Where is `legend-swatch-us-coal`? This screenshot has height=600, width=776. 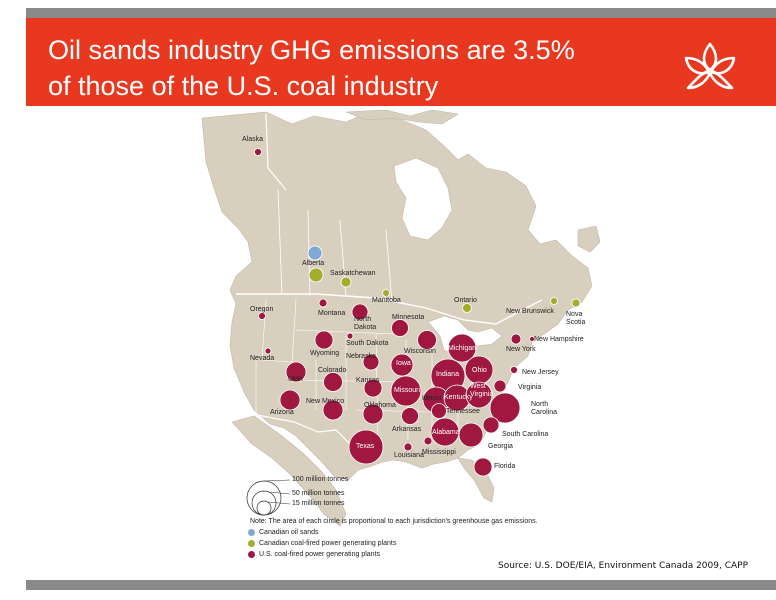
legend-swatch-us-coal is located at coordinates (251, 554).